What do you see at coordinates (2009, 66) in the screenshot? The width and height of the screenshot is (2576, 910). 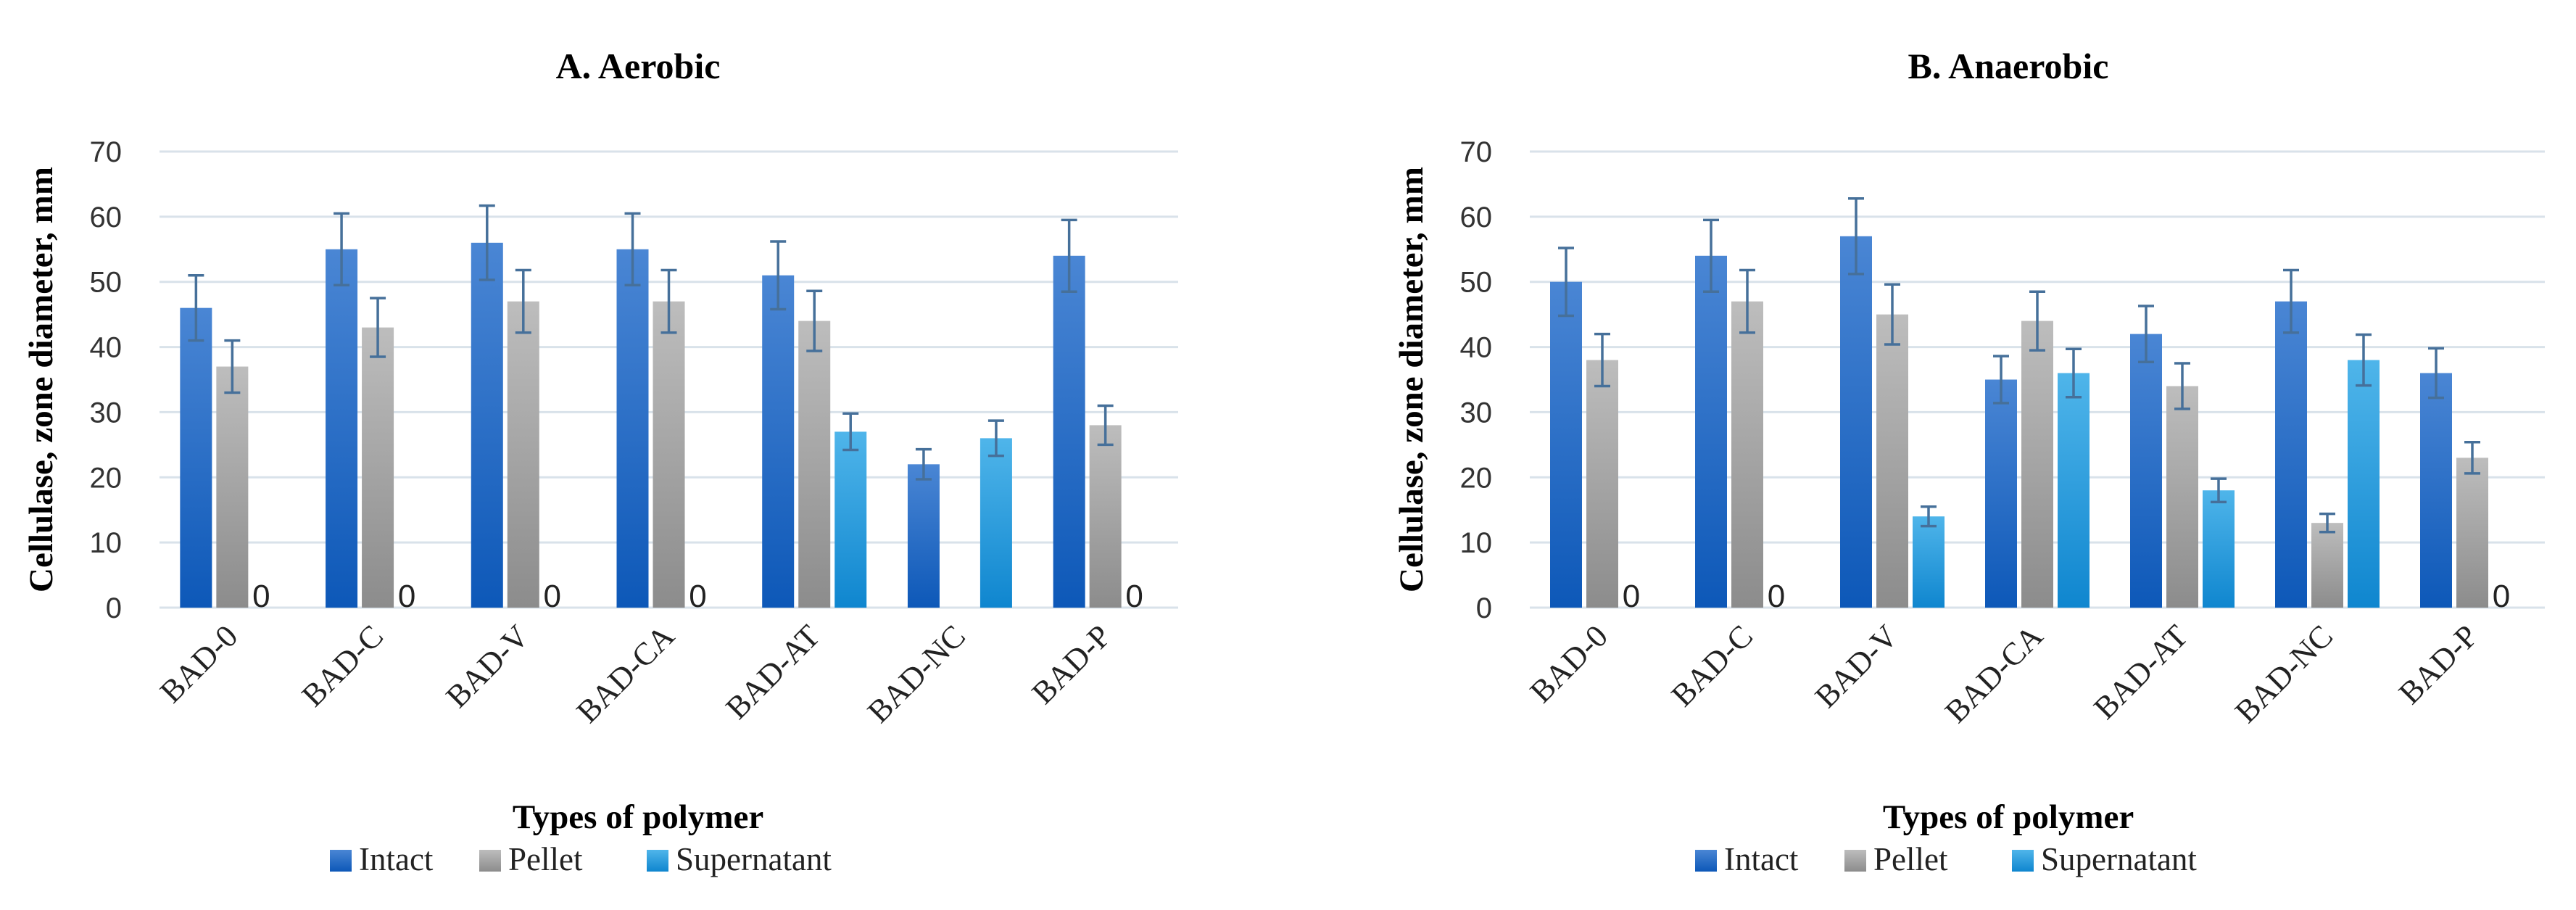 I see `chart-title: B. Anaerobic` at bounding box center [2009, 66].